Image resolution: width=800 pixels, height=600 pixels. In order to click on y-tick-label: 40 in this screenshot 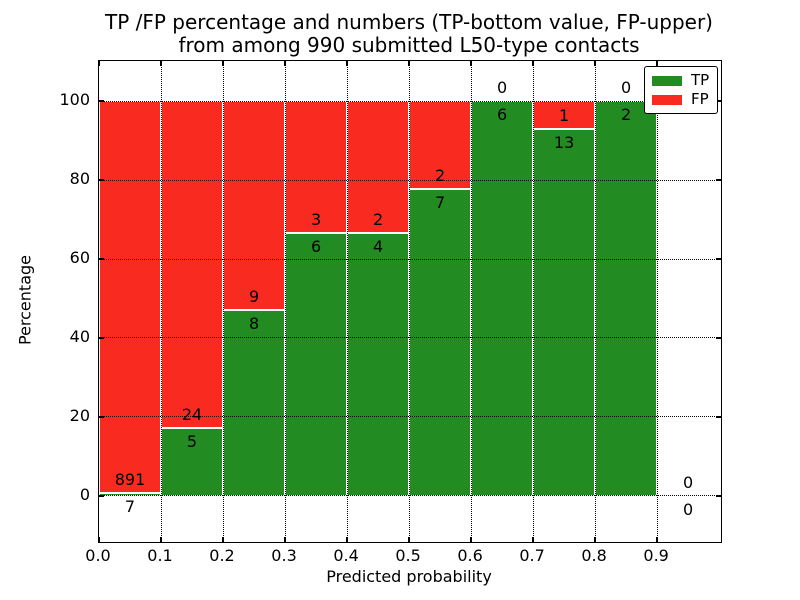, I will do `click(79, 336)`.